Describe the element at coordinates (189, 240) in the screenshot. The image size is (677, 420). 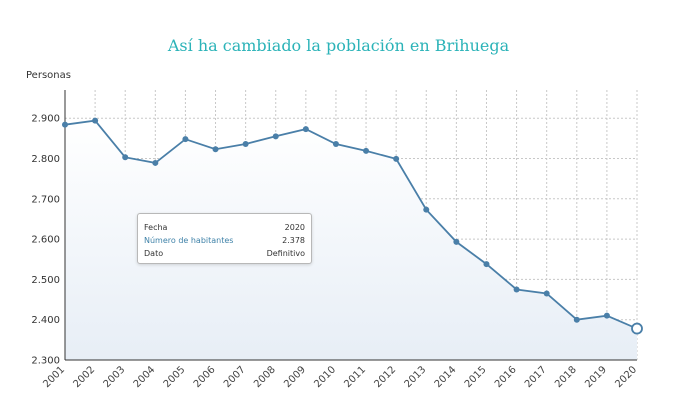
I see `tooltip-key: Número de habitantes` at that location.